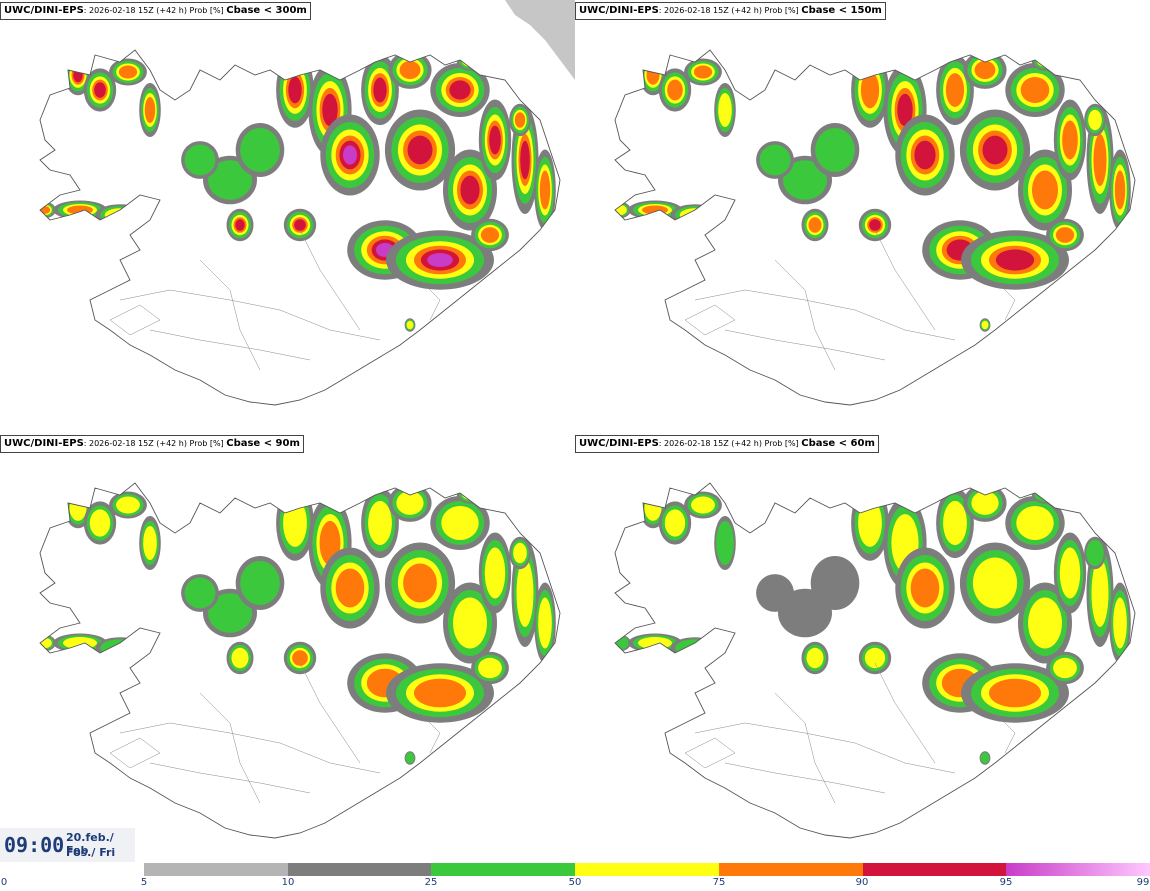  What do you see at coordinates (90, 844) in the screenshot?
I see `valid-date: 20.feb./ Feb` at bounding box center [90, 844].